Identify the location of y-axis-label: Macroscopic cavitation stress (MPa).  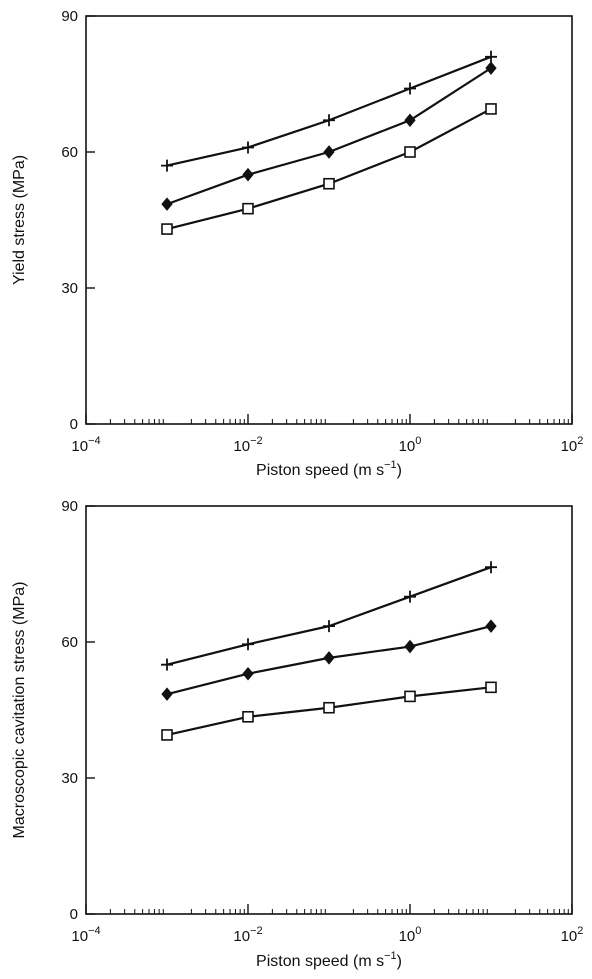
(19, 710).